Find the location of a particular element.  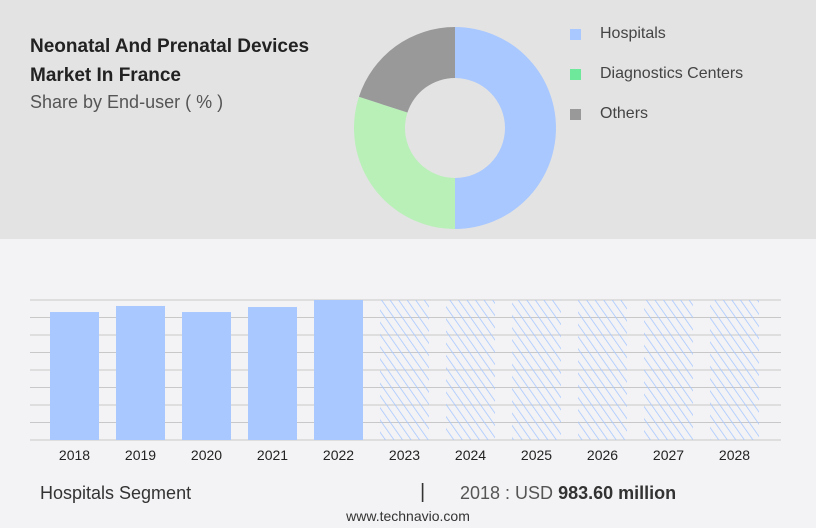

segment-value: 2018 : USD 983.60 million is located at coordinates (568, 493).